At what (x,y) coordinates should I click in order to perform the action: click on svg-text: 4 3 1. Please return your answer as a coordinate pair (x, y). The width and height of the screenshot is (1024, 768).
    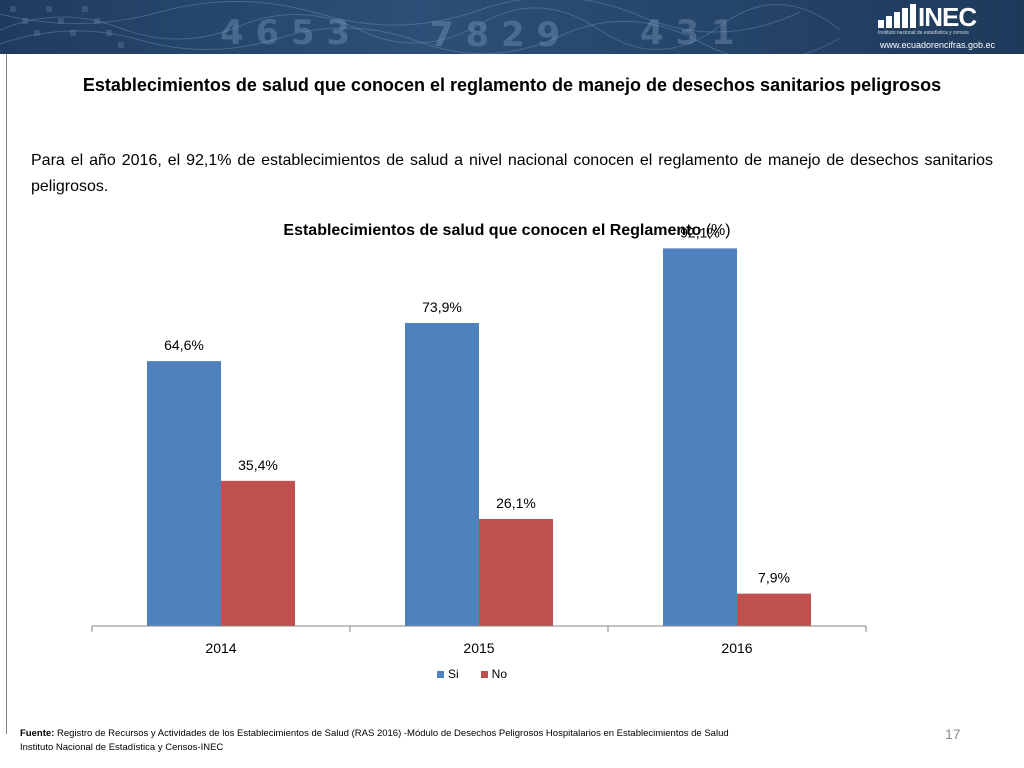
    Looking at the image, I should click on (687, 33).